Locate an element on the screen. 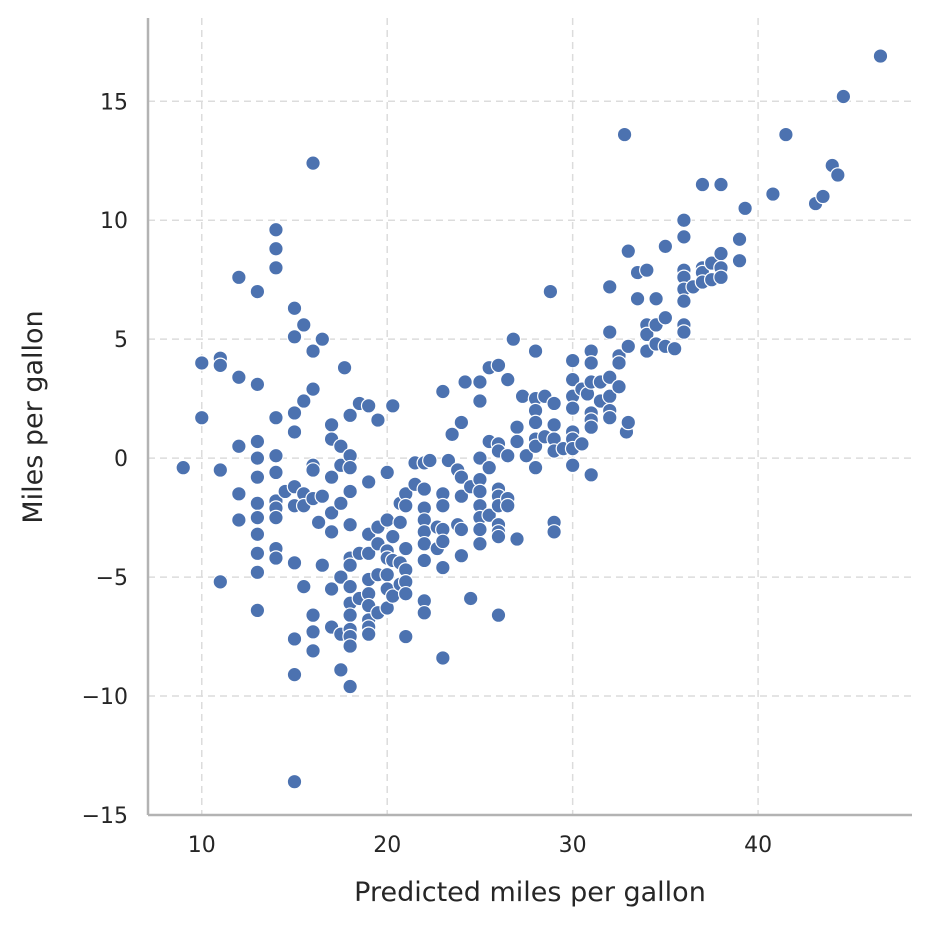  y-tick-label: −10 is located at coordinates (105, 697).